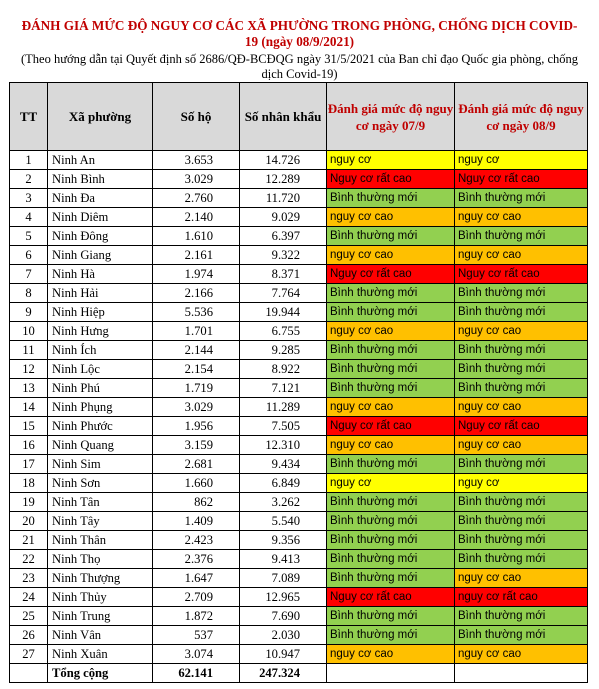 Image resolution: width=599 pixels, height=689 pixels. Describe the element at coordinates (283, 407) in the screenshot. I see `cell-people: 11.289` at that location.